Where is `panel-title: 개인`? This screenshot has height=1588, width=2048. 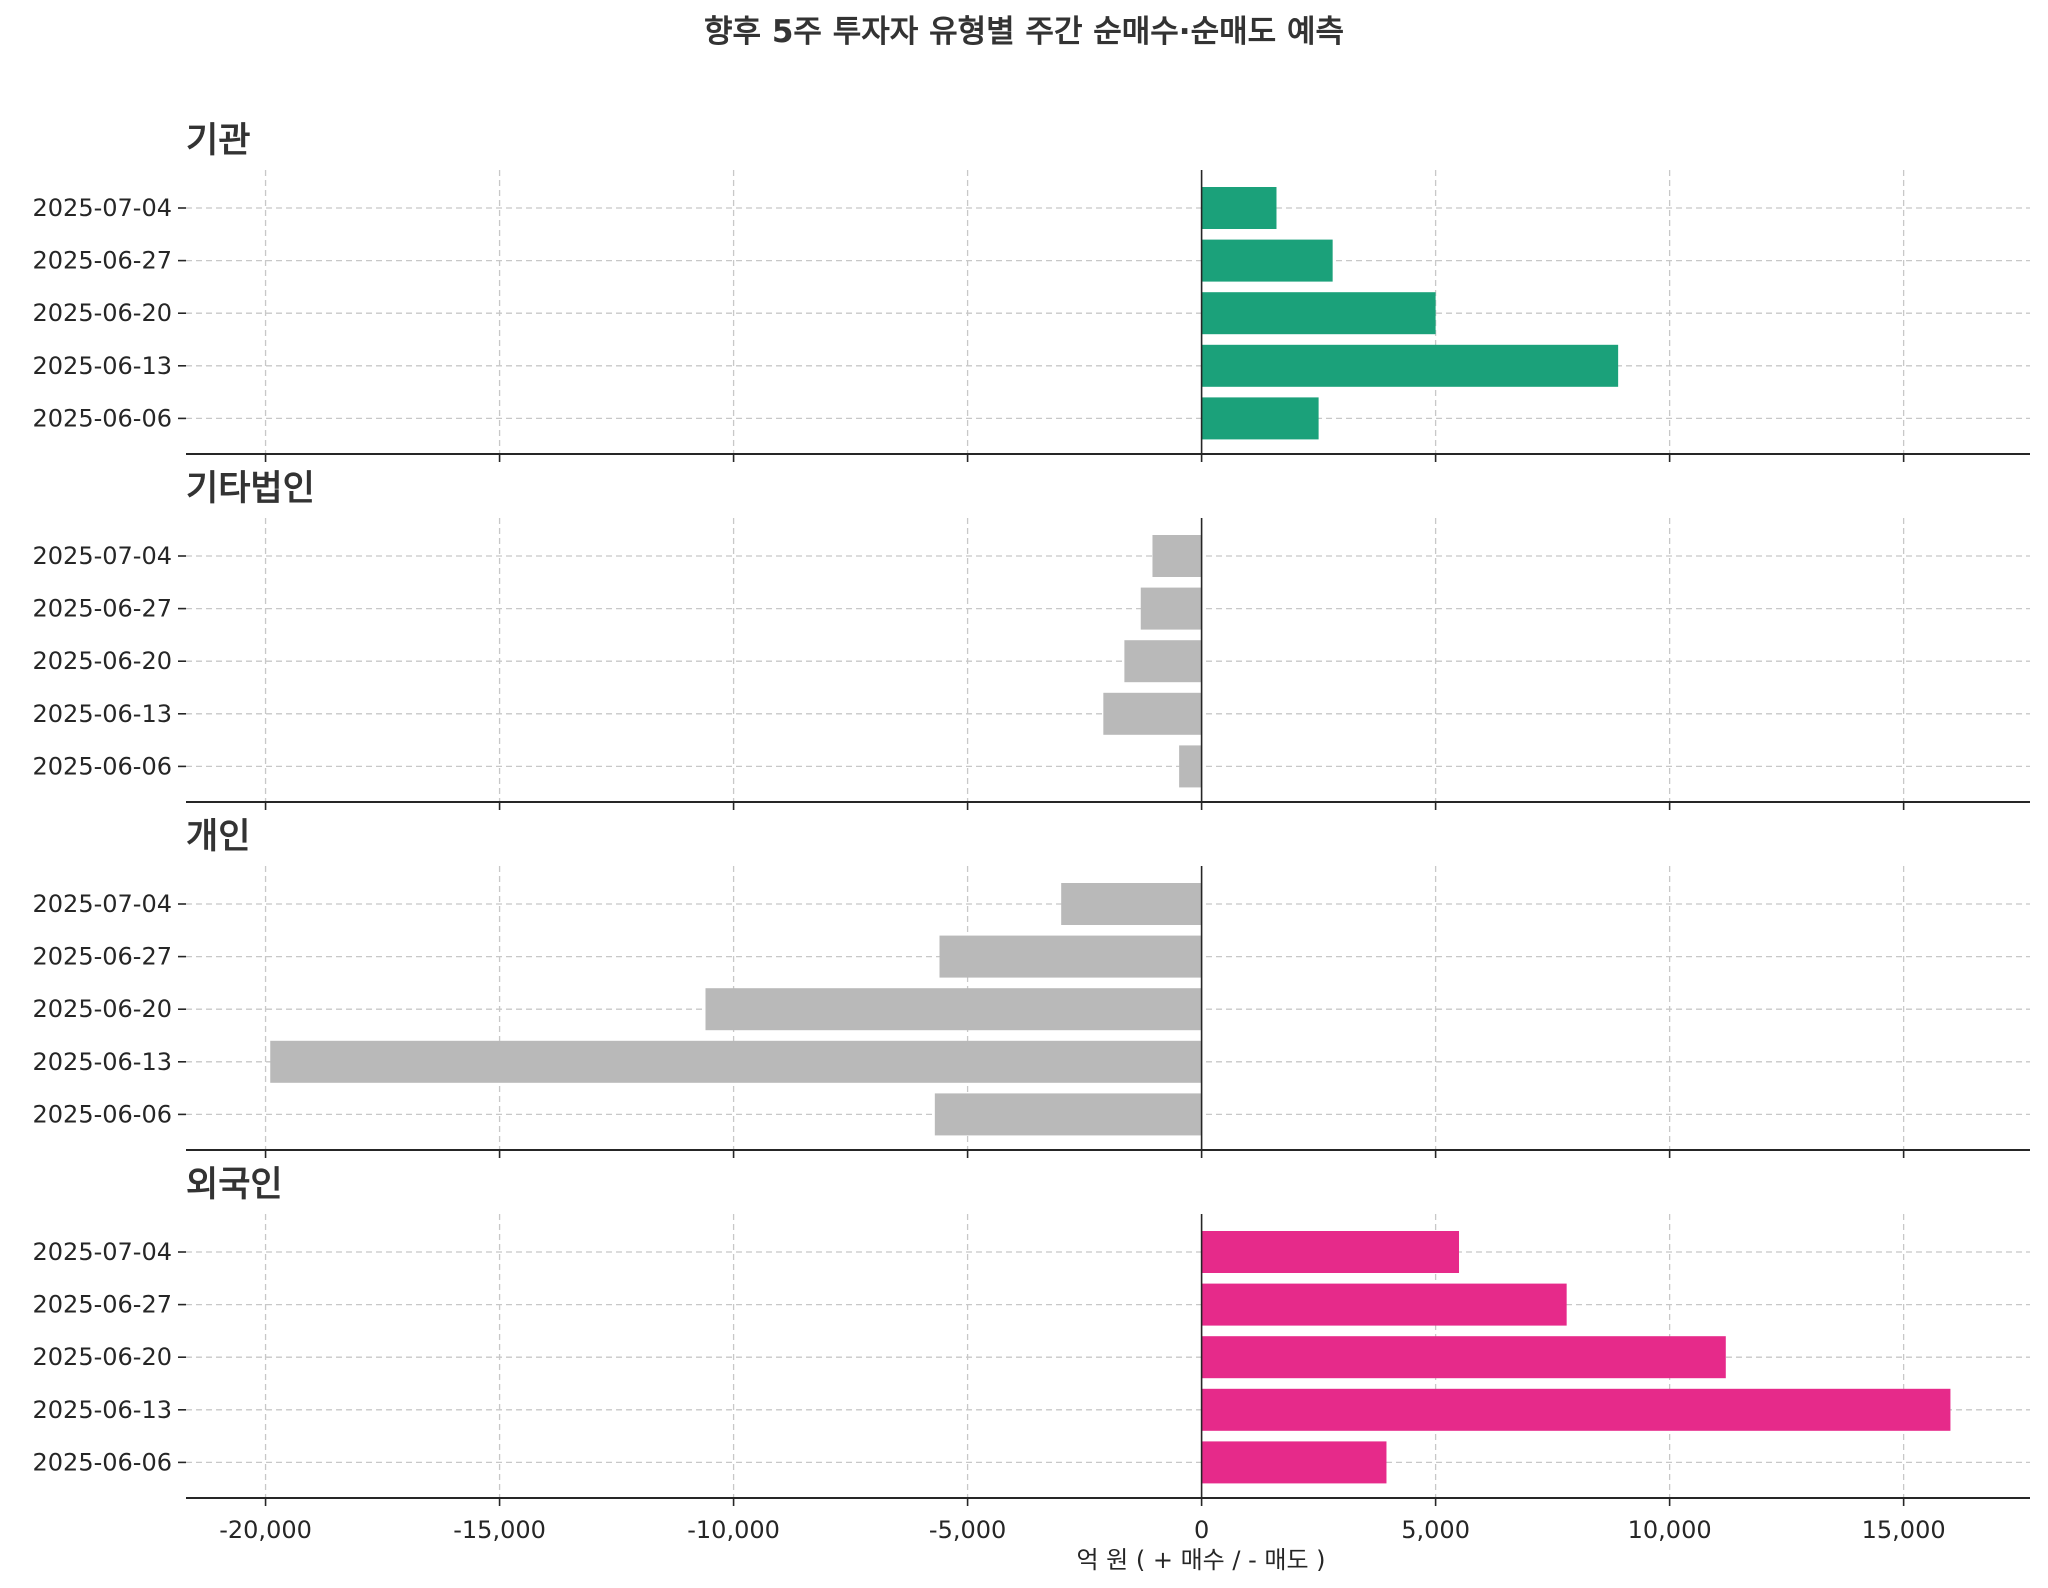
panel-title: 개인 is located at coordinates (218, 837).